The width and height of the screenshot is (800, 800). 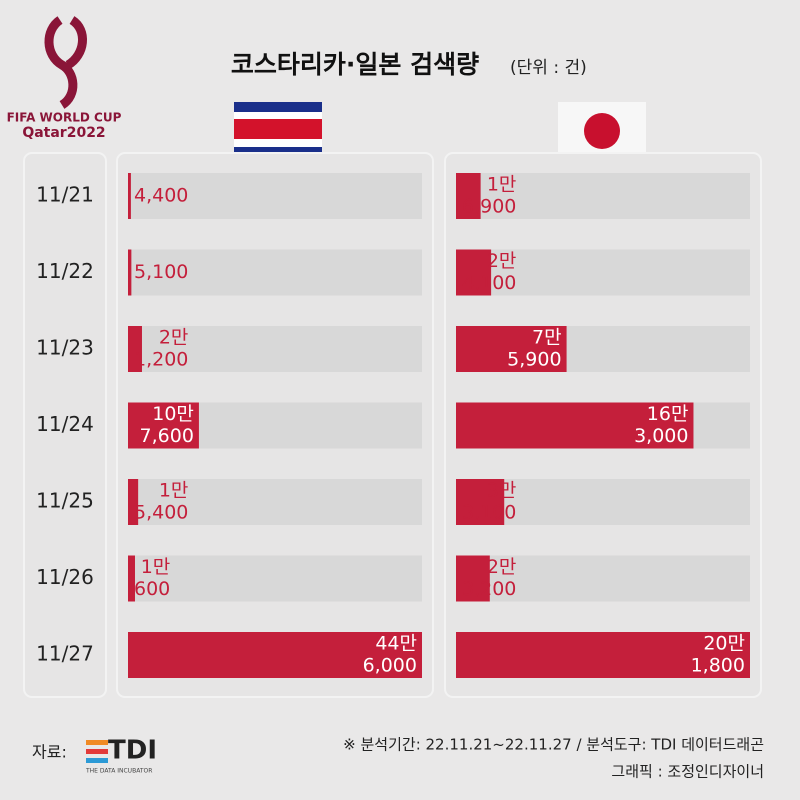 I want to click on chart-title: 코스타리카·일본 검색량, so click(x=355, y=64).